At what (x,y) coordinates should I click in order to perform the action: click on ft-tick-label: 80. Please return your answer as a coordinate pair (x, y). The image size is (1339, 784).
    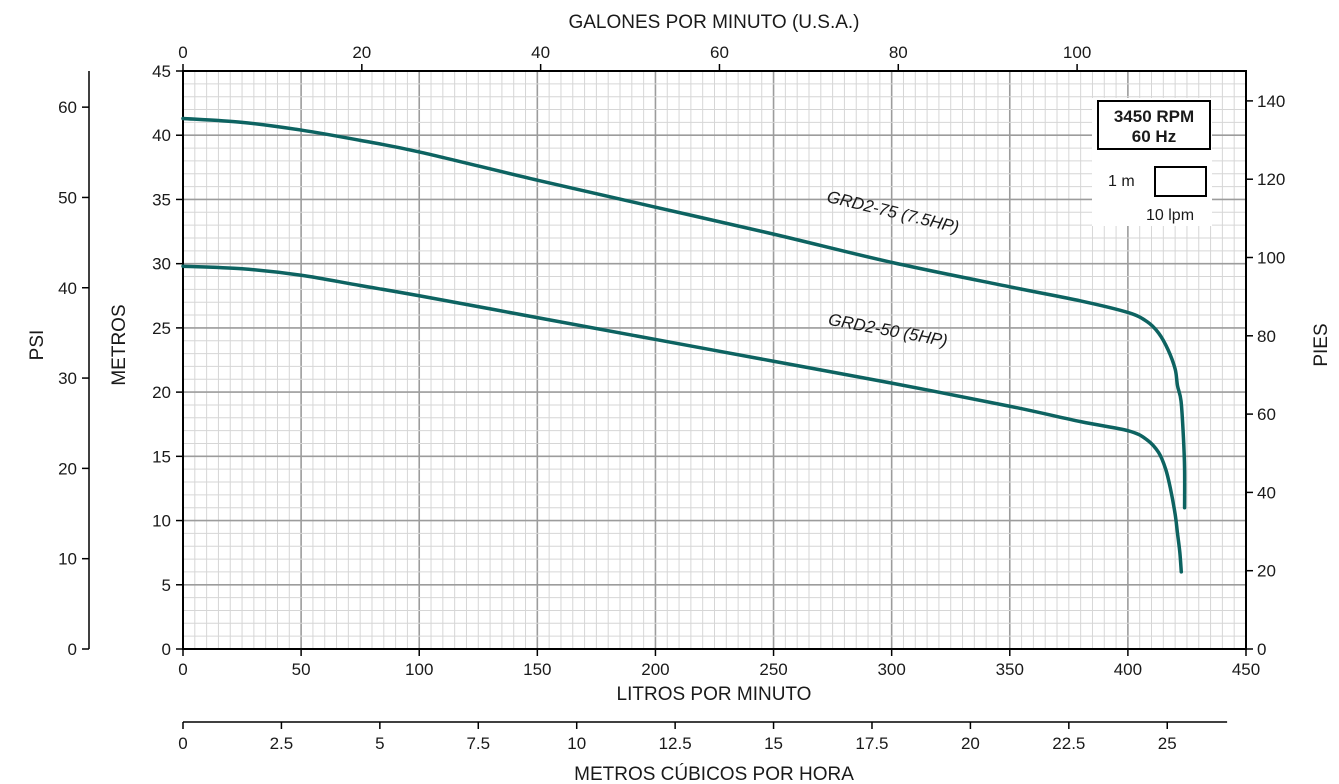
    Looking at the image, I should click on (1266, 336).